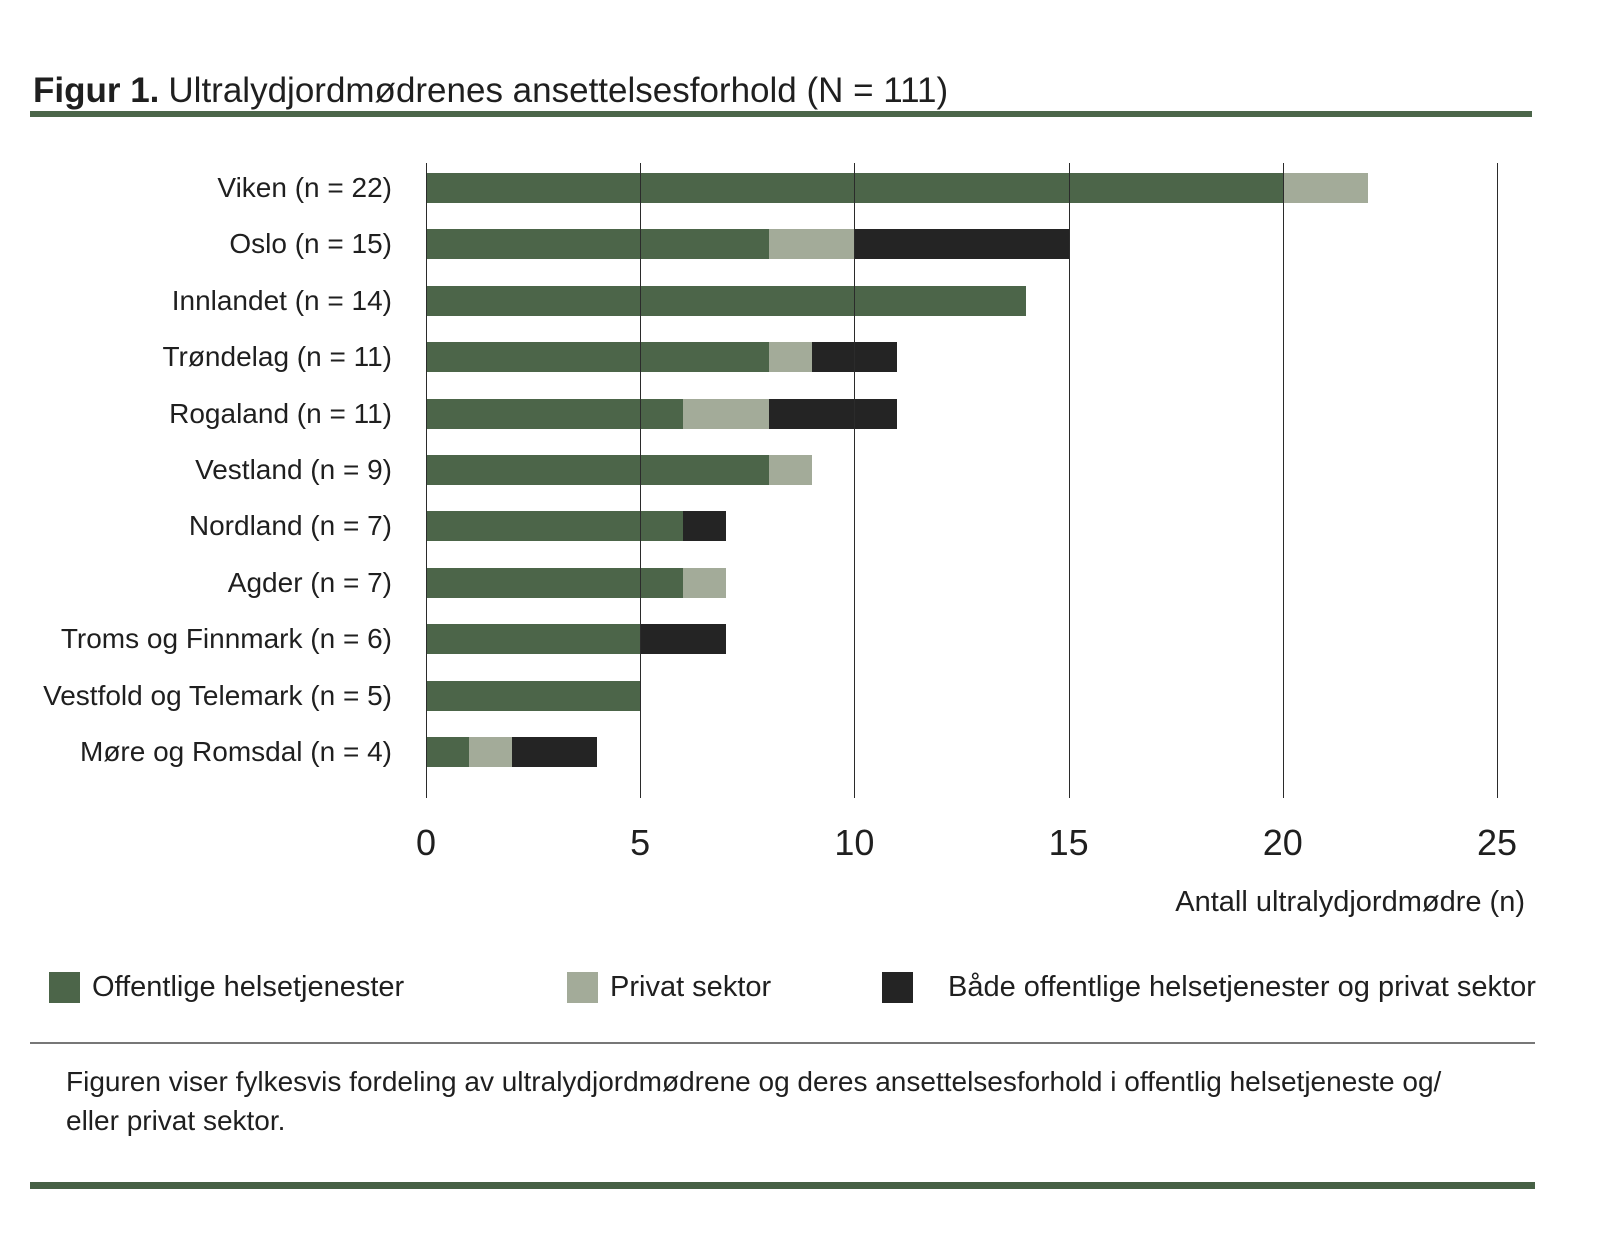 The height and width of the screenshot is (1240, 1600). Describe the element at coordinates (281, 300) in the screenshot. I see `category-label: Innlandet (n = 14)` at that location.